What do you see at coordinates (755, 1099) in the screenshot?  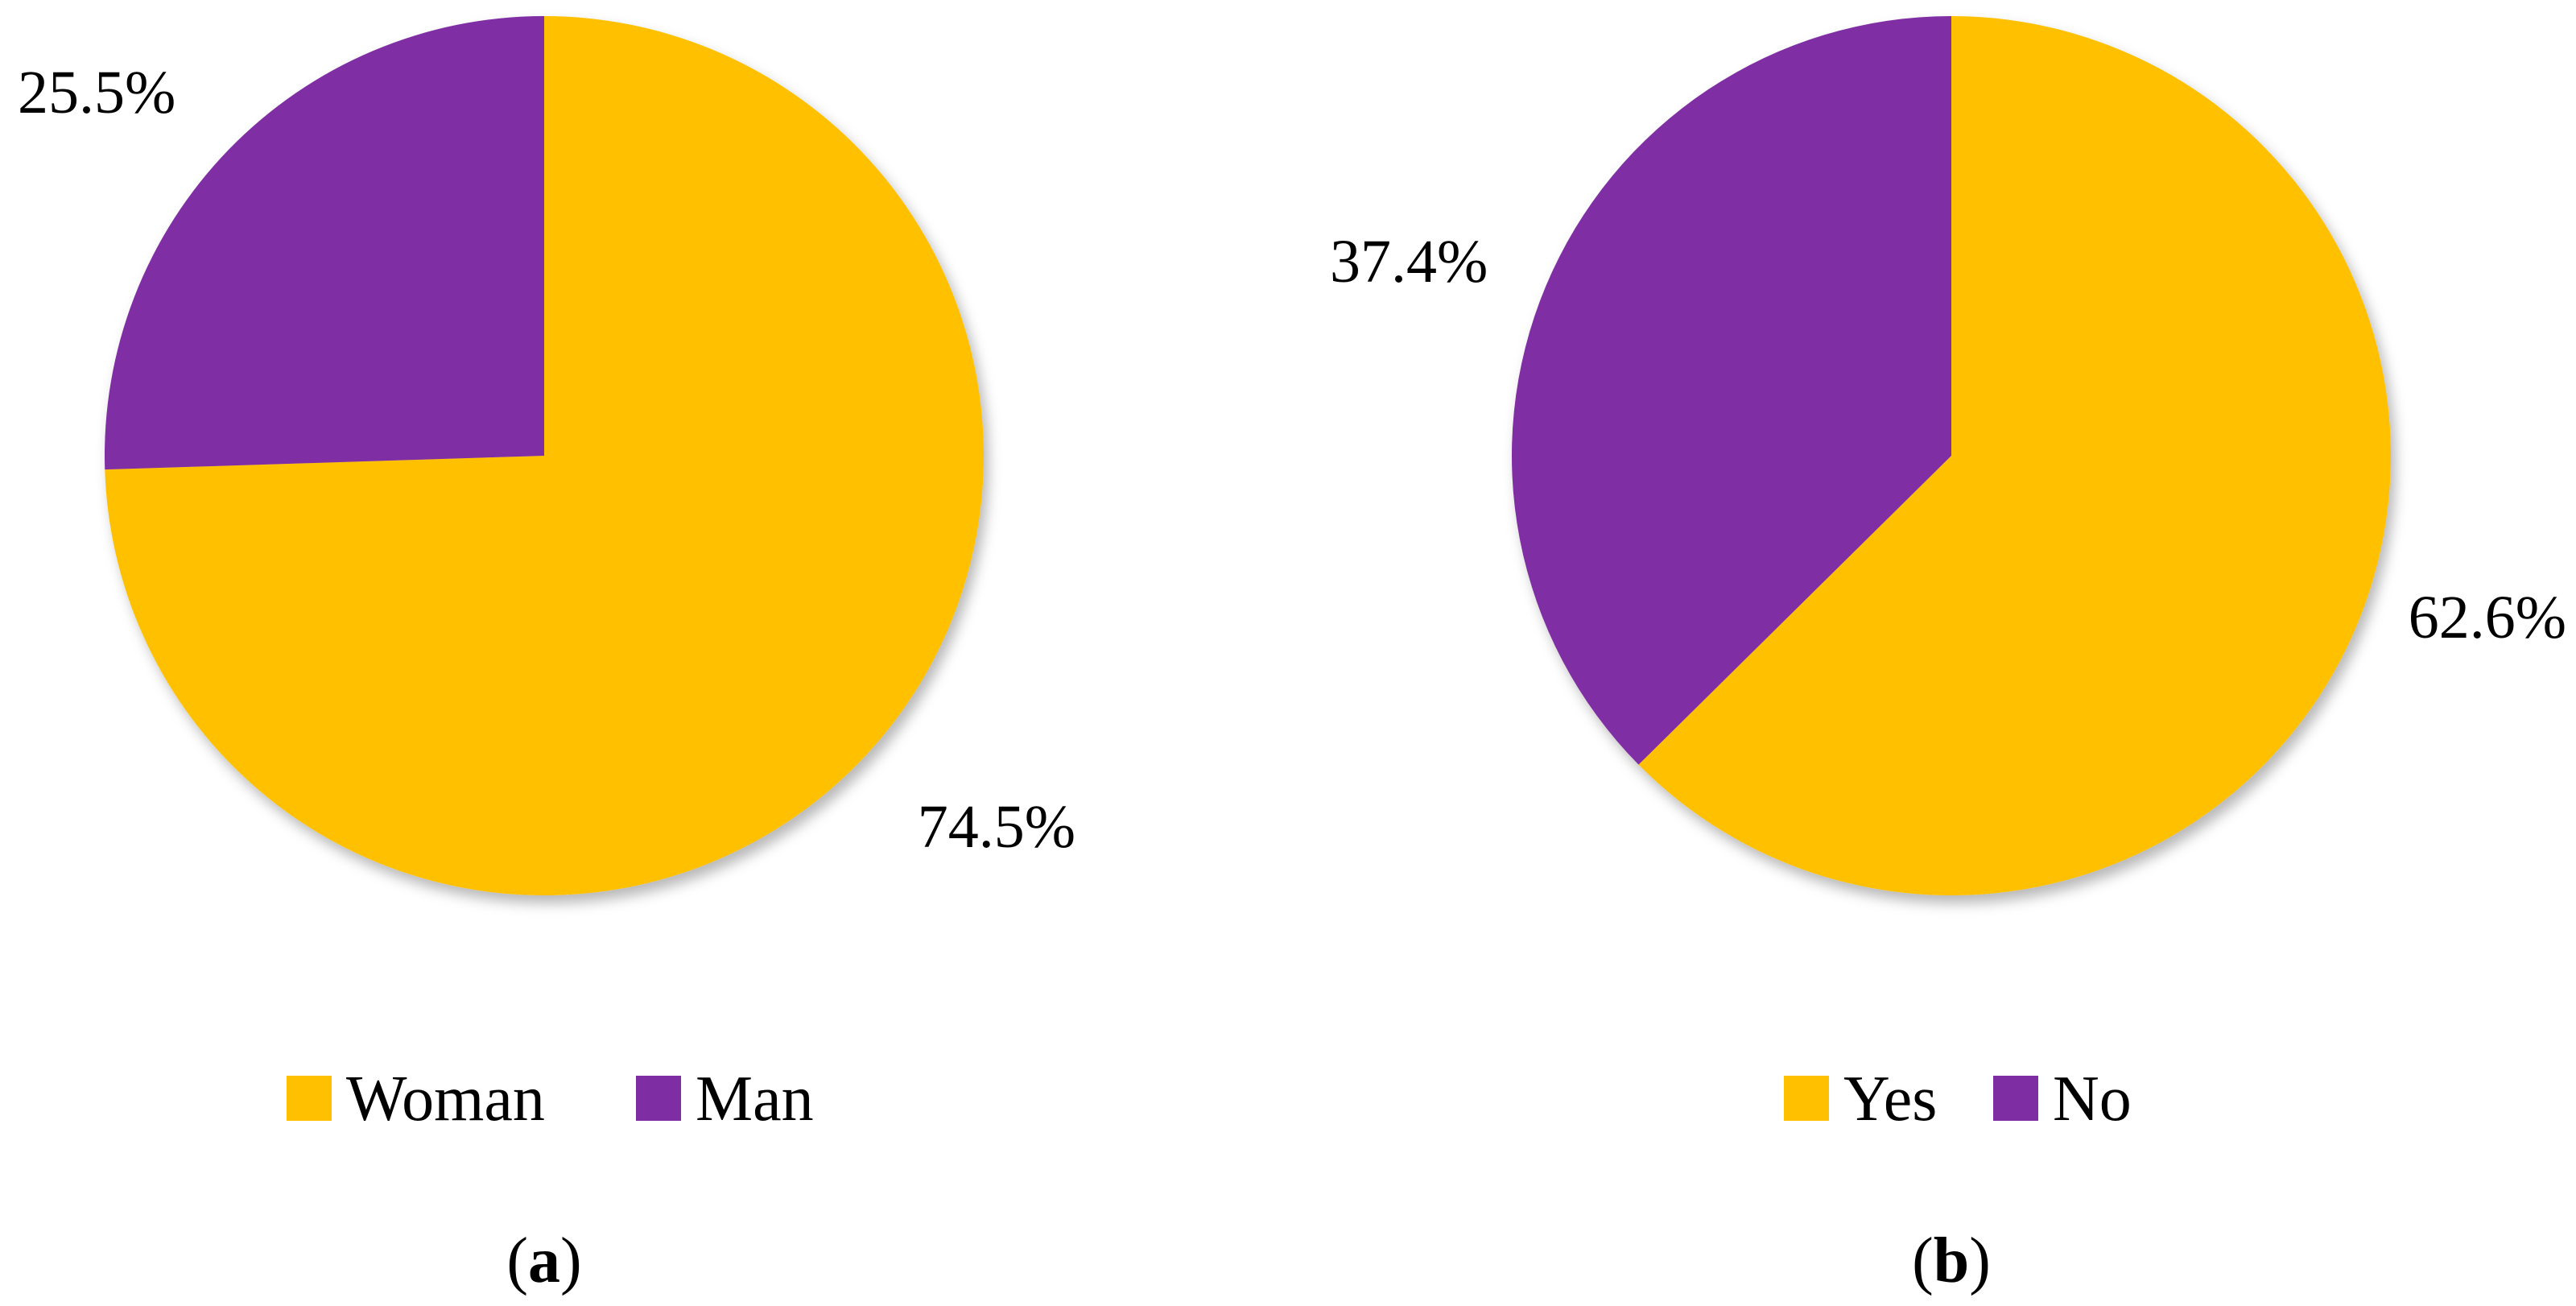 I see `legend-label-man: Man` at bounding box center [755, 1099].